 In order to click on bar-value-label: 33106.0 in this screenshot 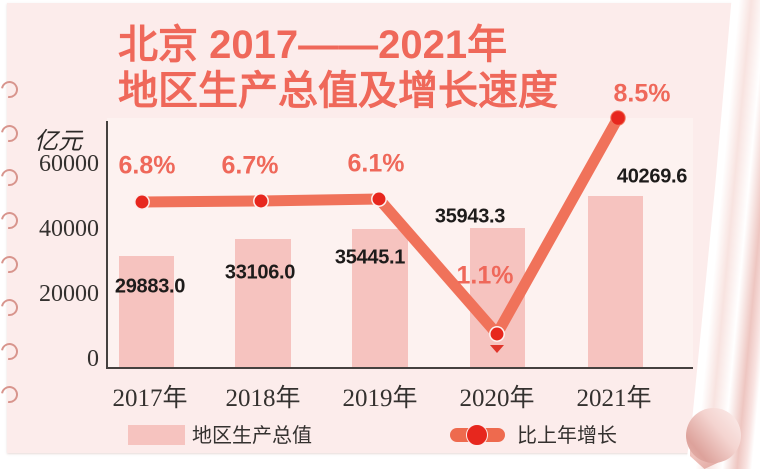, I will do `click(260, 272)`.